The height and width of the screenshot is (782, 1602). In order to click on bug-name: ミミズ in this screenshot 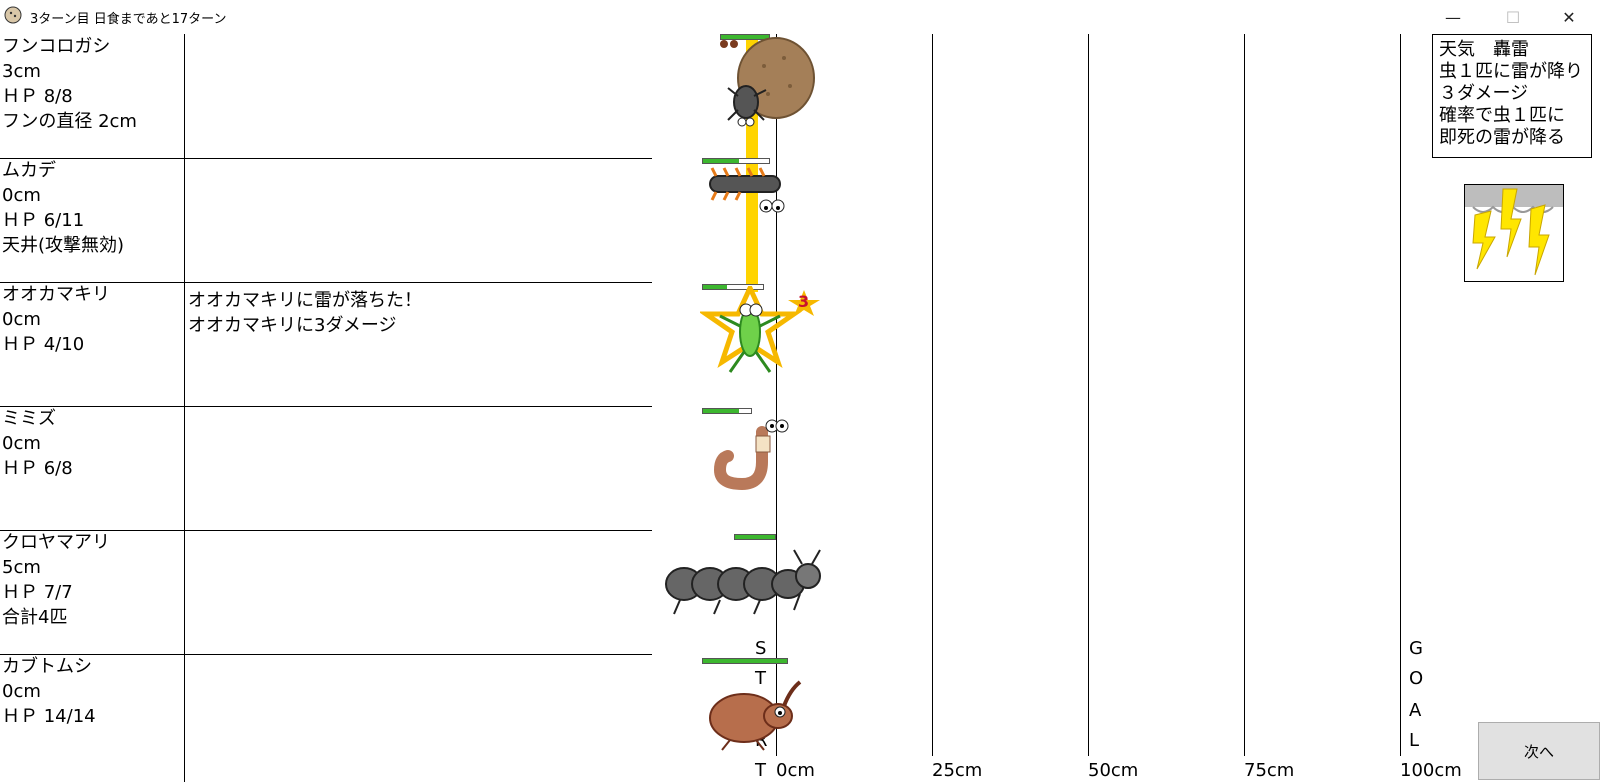, I will do `click(29, 418)`.